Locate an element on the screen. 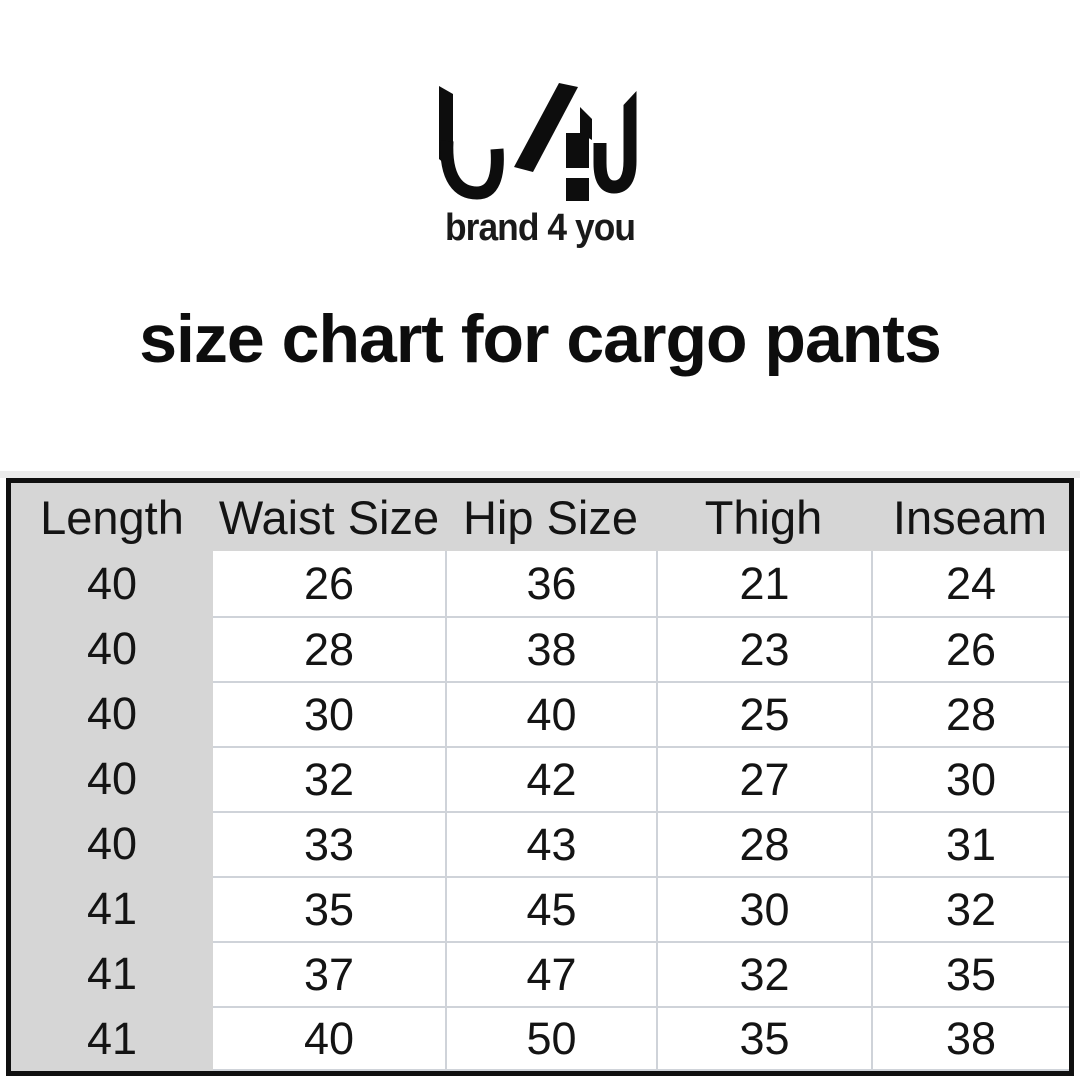  col-header-inseam: Inseam is located at coordinates (970, 517).